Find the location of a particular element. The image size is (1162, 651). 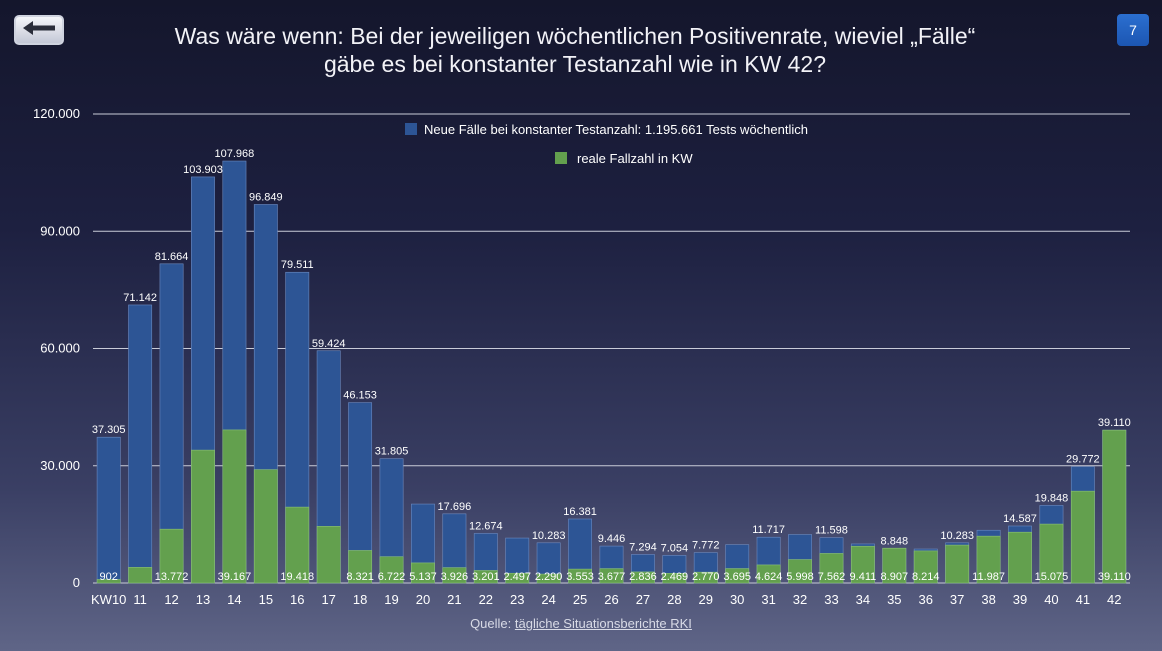

back-button is located at coordinates (39, 30).